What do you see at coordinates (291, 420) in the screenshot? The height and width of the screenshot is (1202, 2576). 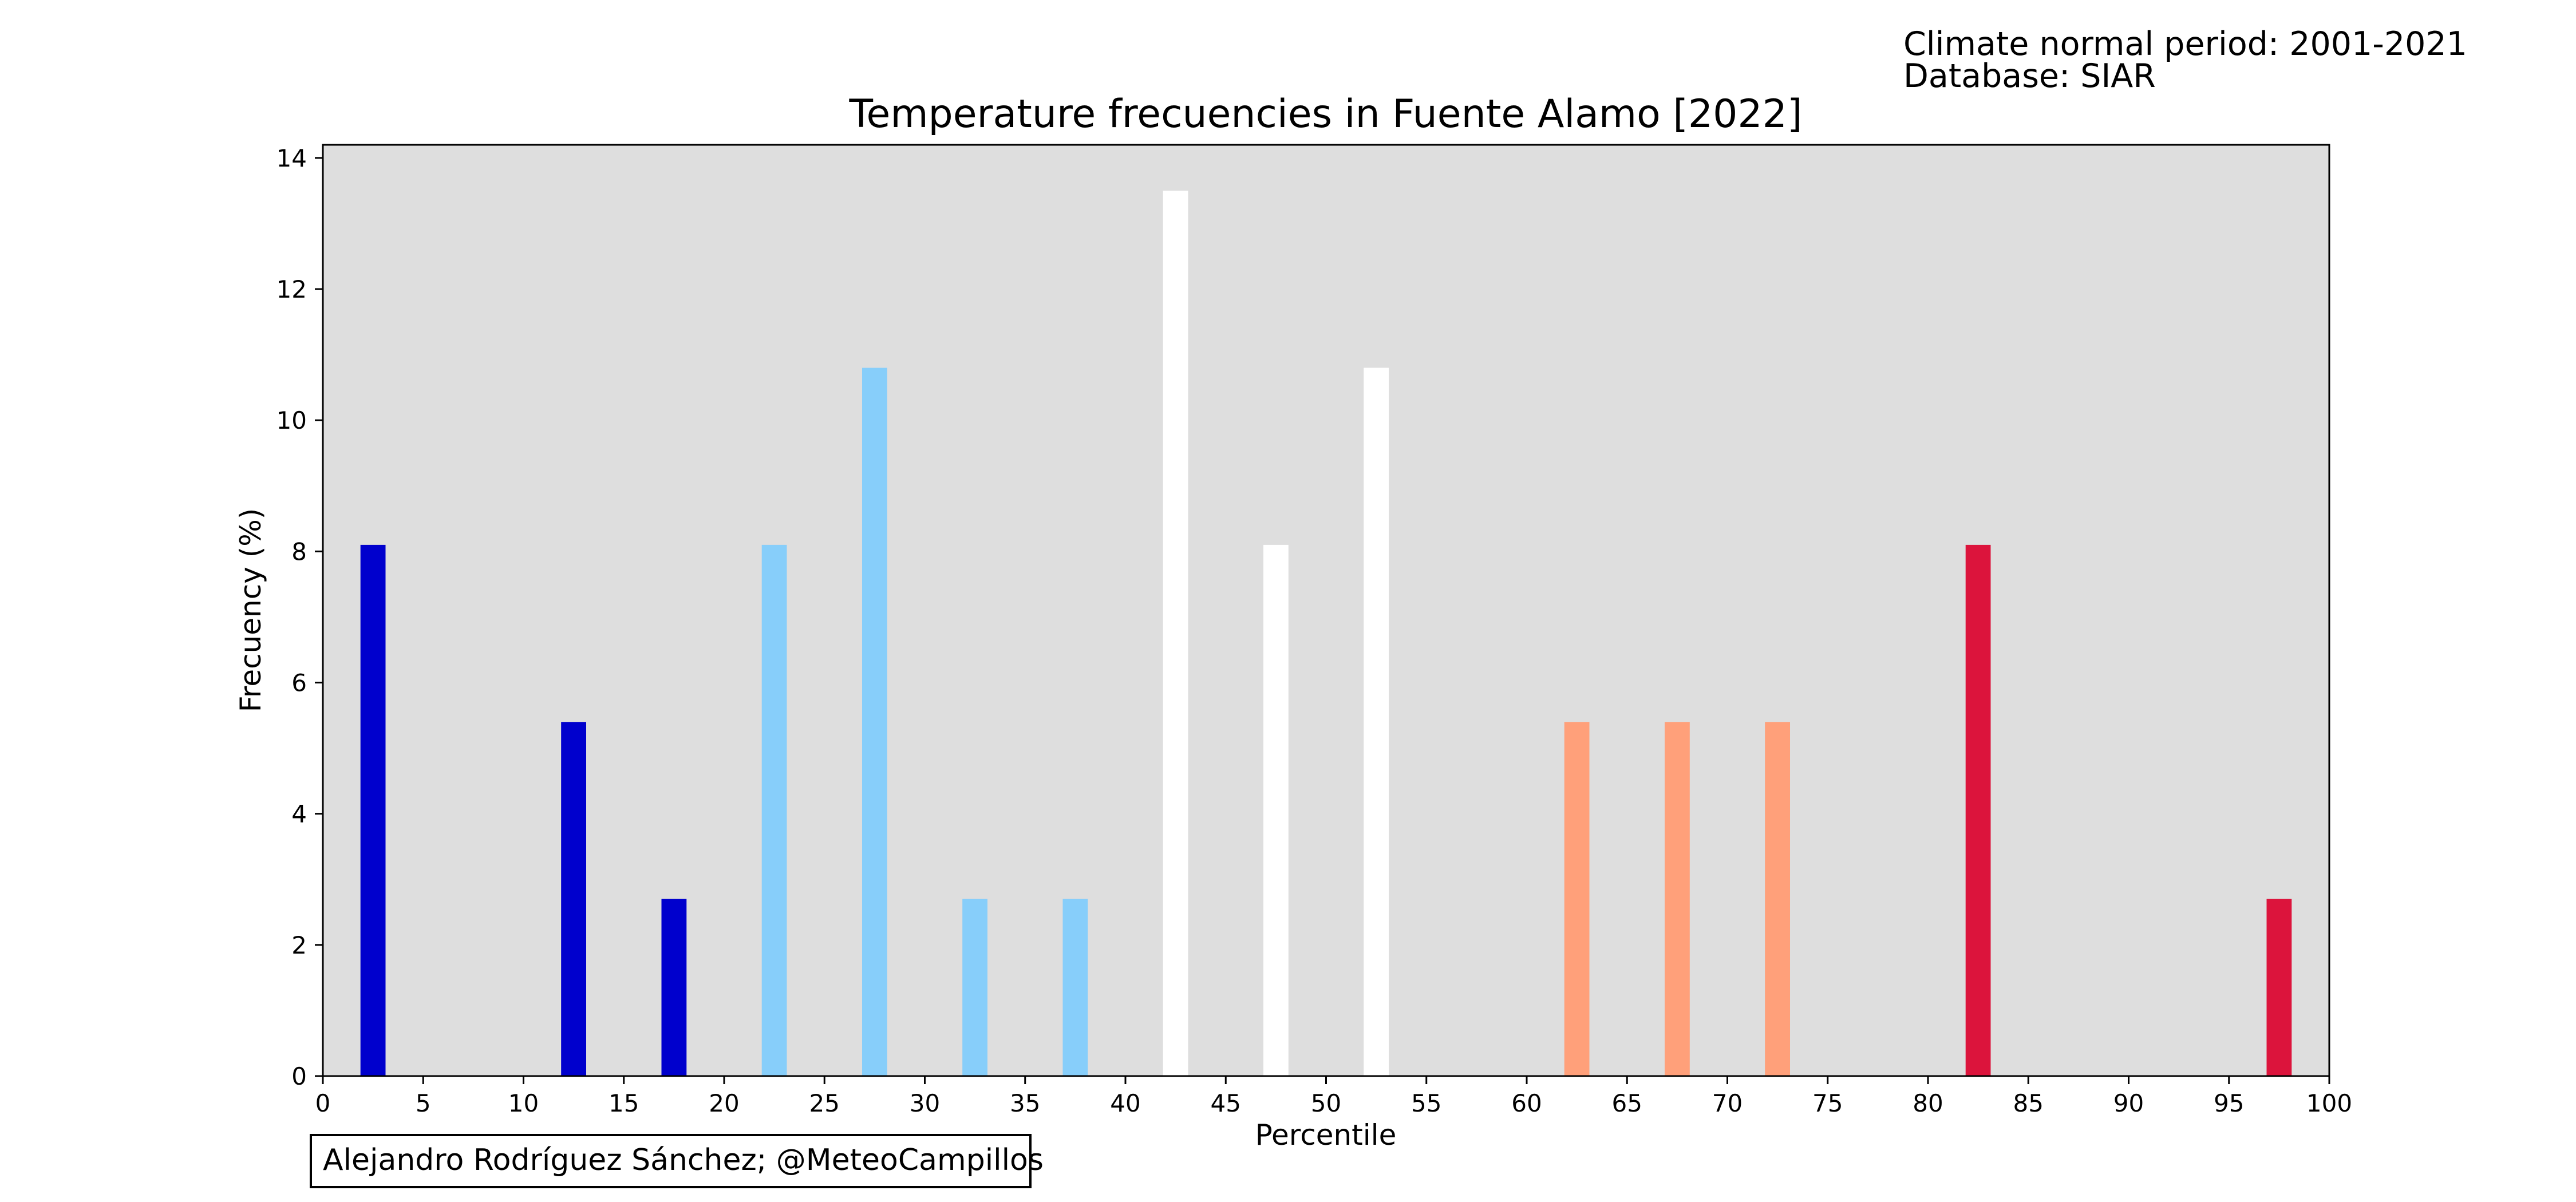 I see `y-tick-label: 10` at bounding box center [291, 420].